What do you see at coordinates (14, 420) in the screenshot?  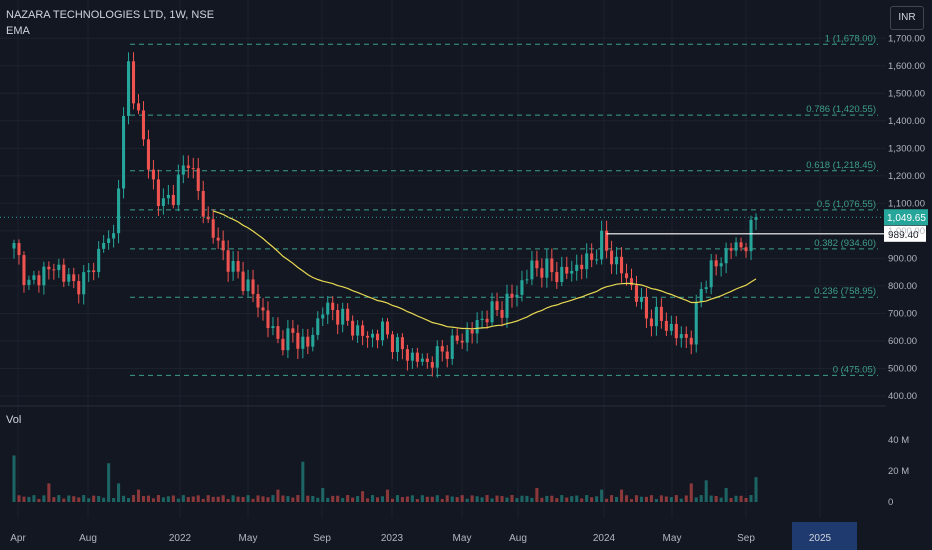 I see `volume-label: Vol` at bounding box center [14, 420].